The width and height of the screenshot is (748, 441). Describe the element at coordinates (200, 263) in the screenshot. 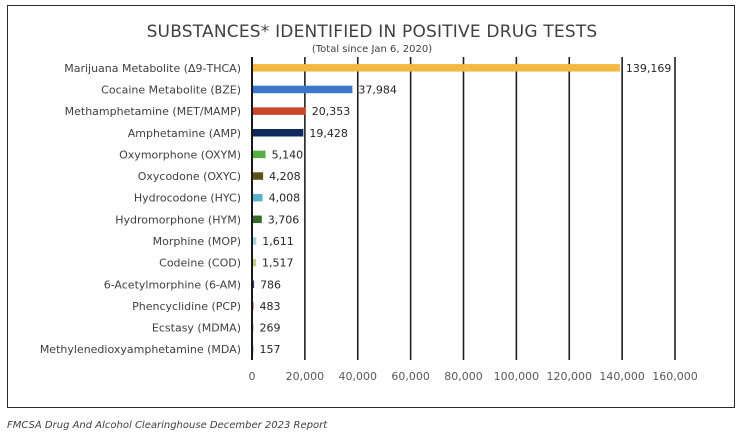

I see `category-label: Codeine (COD)` at that location.